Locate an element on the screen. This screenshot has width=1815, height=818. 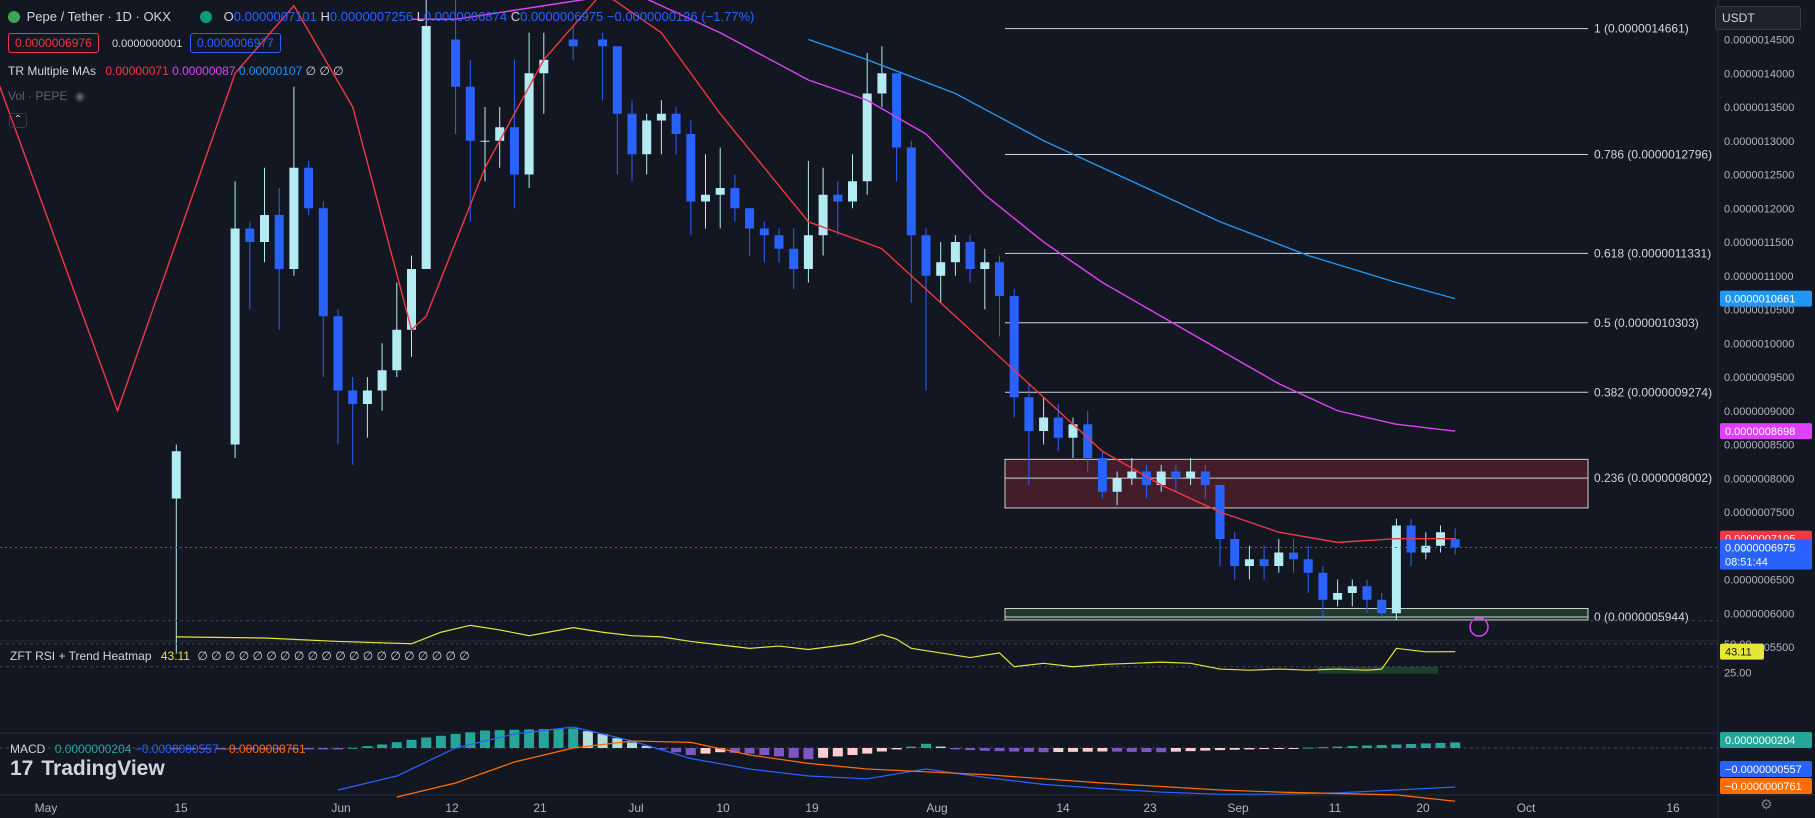
currency-select: USDT is located at coordinates (1758, 18).